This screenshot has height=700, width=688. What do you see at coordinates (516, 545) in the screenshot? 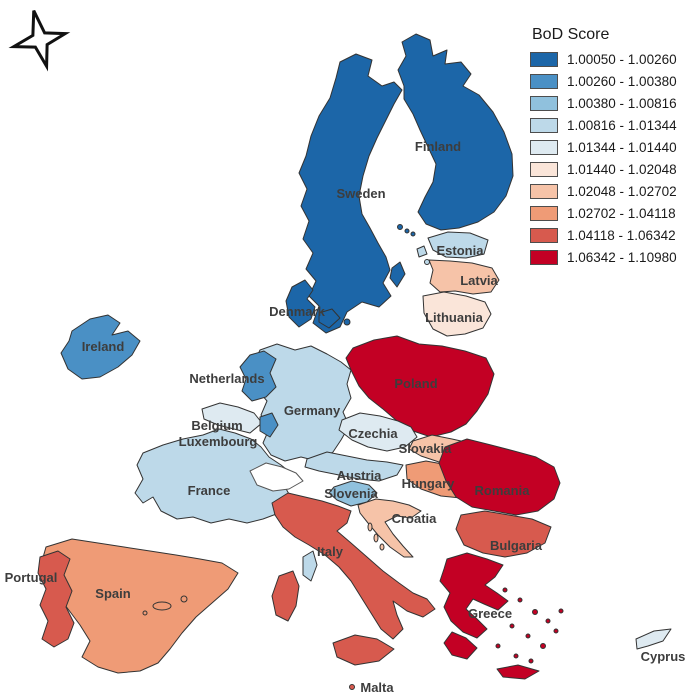
I see `country-label-bulgaria: Bulgaria` at bounding box center [516, 545].